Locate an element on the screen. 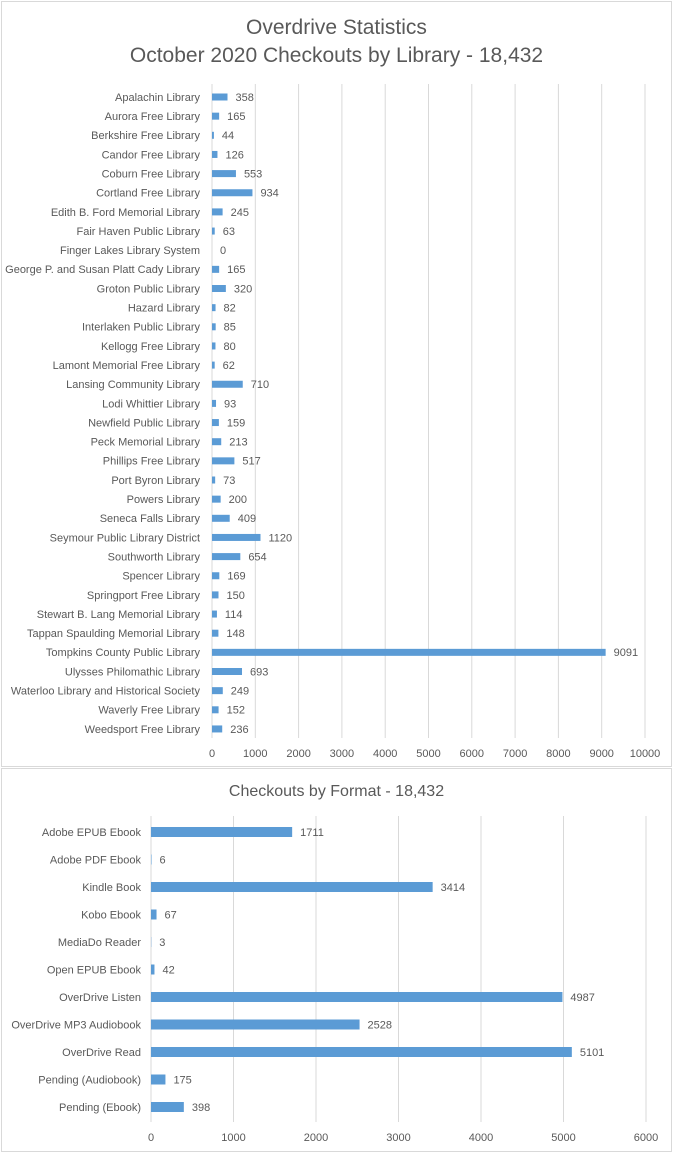  data-label: 3 is located at coordinates (162, 943).